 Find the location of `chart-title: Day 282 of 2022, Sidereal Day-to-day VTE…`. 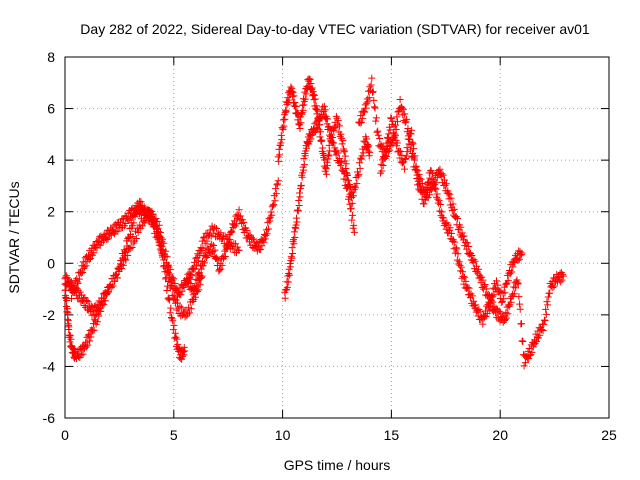

chart-title: Day 282 of 2022, Sidereal Day-to-day VTE… is located at coordinates (335, 29).